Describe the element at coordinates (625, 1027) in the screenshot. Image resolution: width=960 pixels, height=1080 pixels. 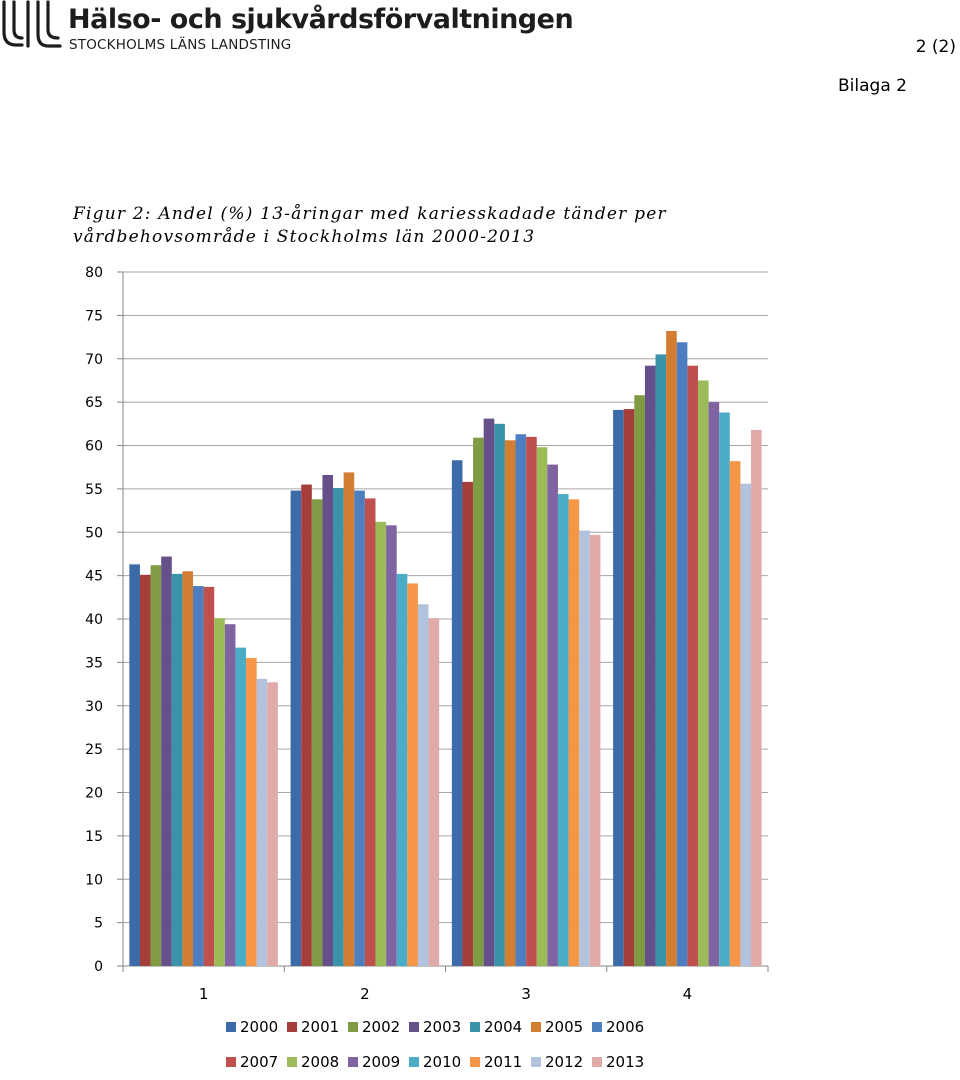
I see `legend-label: 2006` at that location.